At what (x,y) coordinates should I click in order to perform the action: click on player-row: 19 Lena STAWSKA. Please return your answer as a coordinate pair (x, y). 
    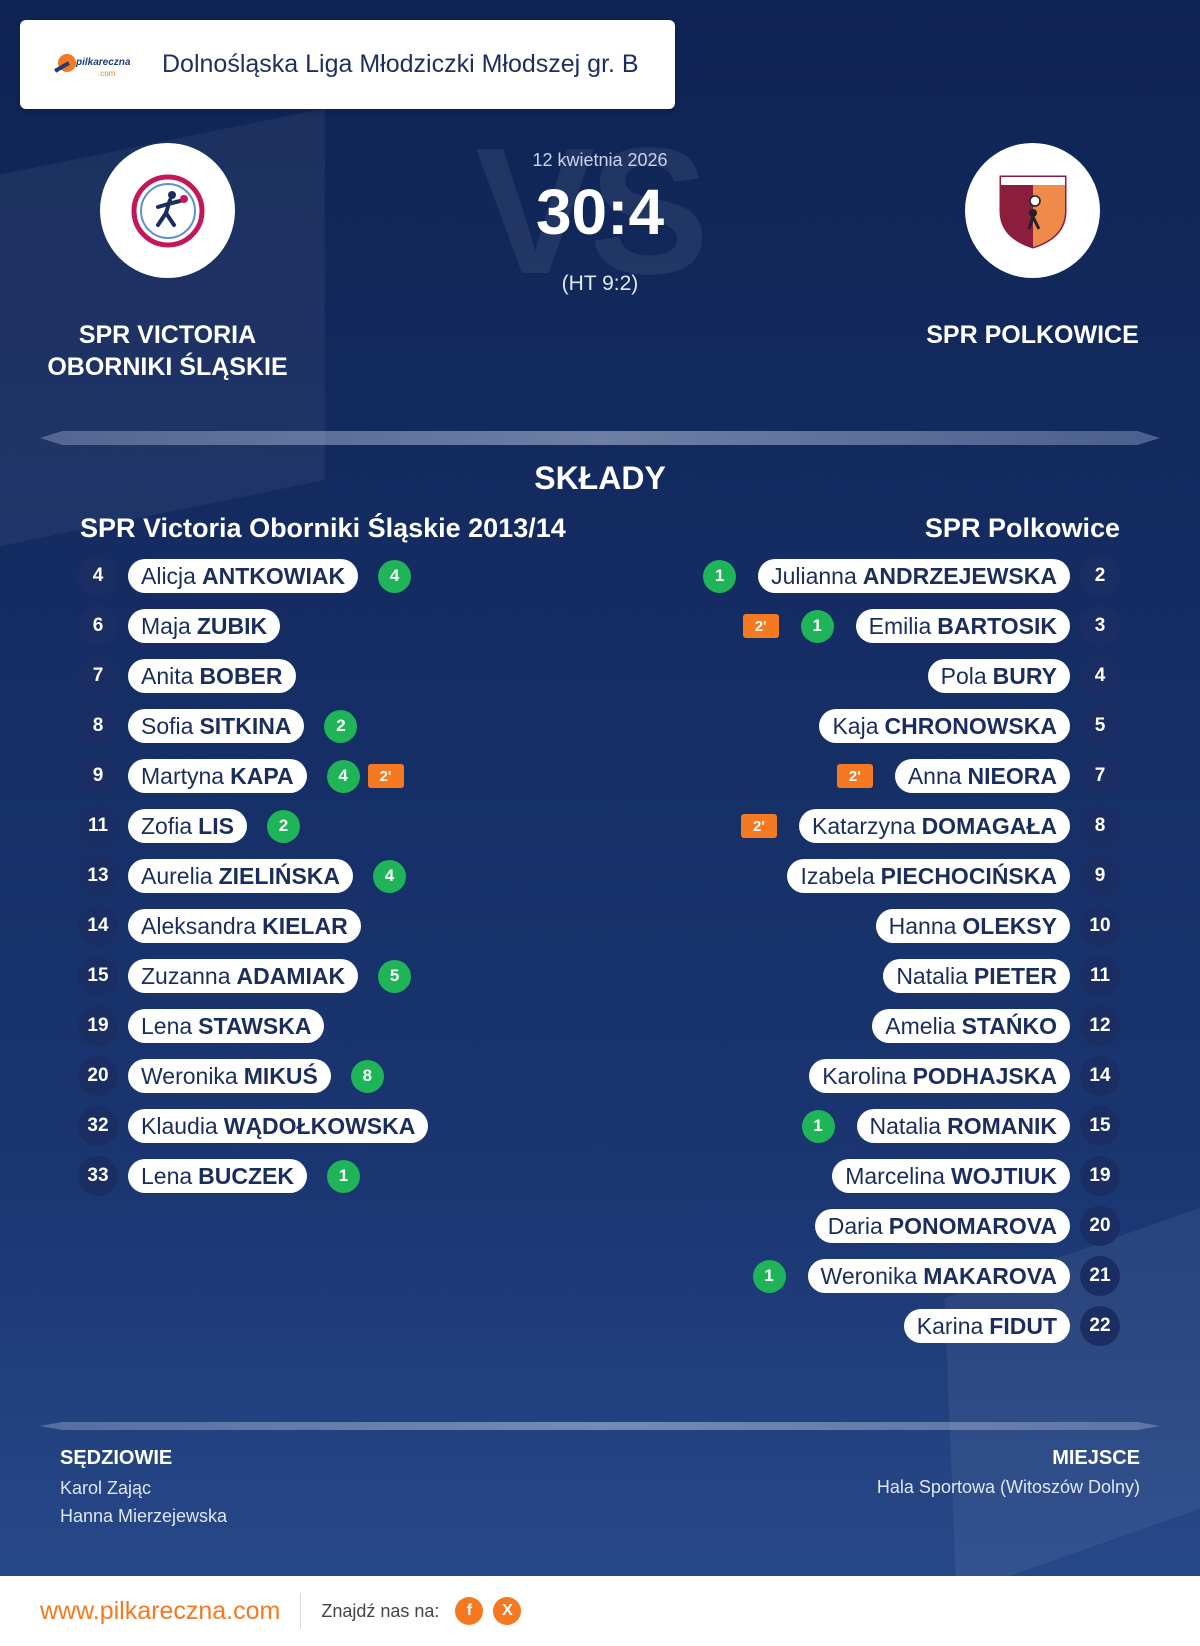
    Looking at the image, I should click on (201, 1026).